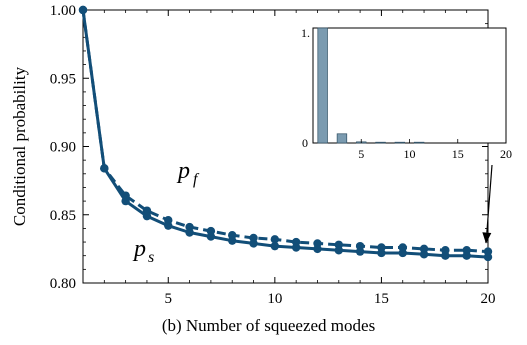 This screenshot has height=345, width=527. Describe the element at coordinates (489, 198) in the screenshot. I see `arrow-line` at that location.